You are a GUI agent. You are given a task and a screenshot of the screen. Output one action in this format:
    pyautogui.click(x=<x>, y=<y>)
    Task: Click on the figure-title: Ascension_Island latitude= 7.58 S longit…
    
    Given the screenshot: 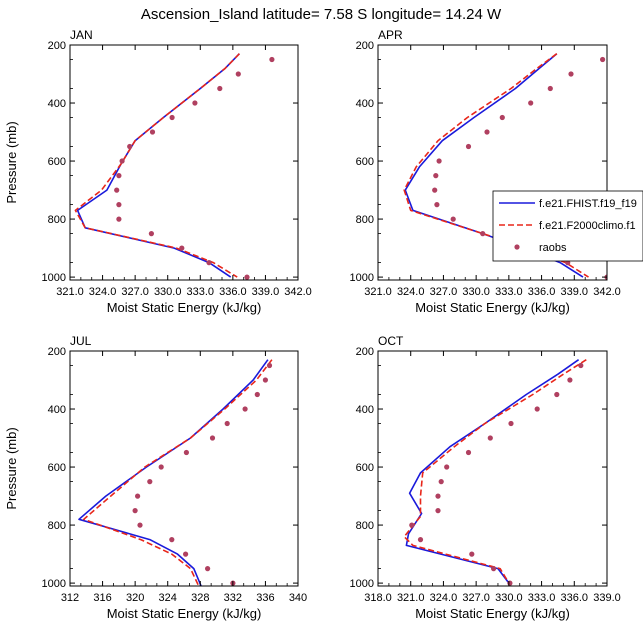 What is the action you would take?
    pyautogui.click(x=321, y=14)
    